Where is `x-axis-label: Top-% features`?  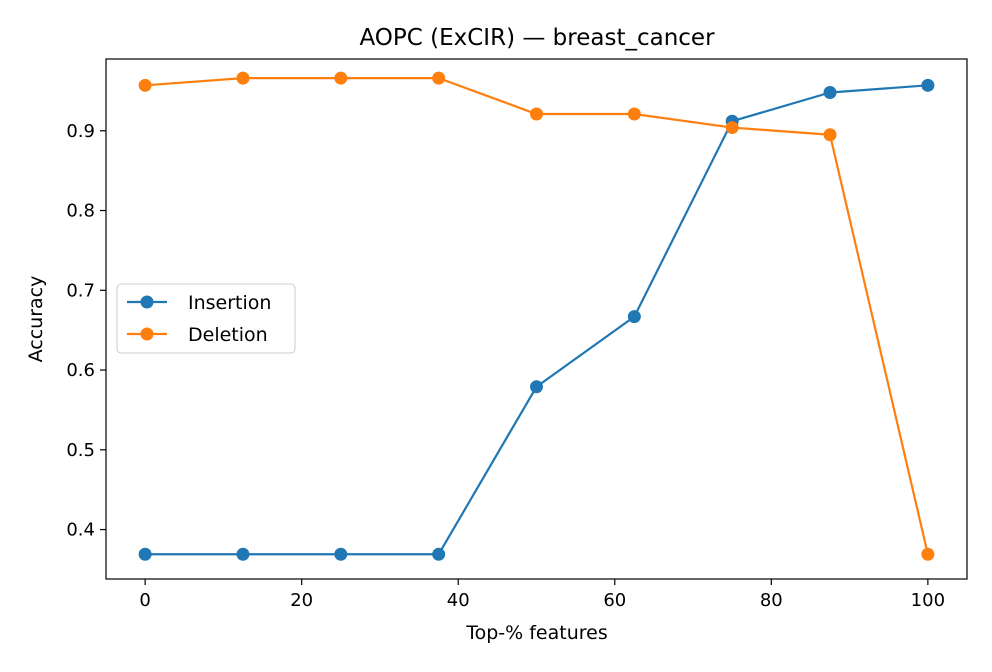 x-axis-label: Top-% features is located at coordinates (536, 633).